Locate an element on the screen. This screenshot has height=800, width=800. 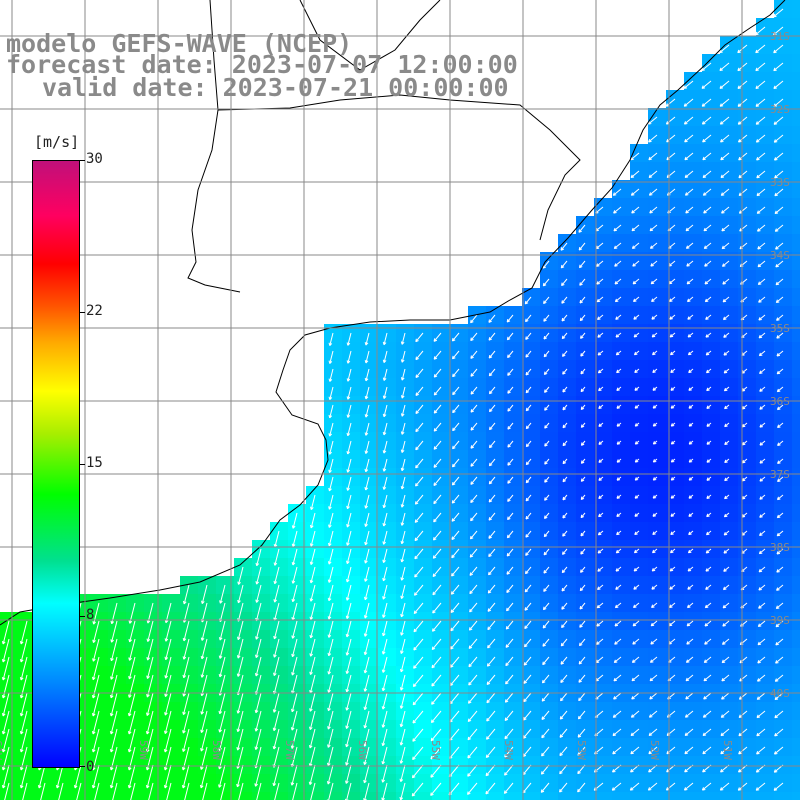
lon-label: 54W is located at coordinates (508, 750).